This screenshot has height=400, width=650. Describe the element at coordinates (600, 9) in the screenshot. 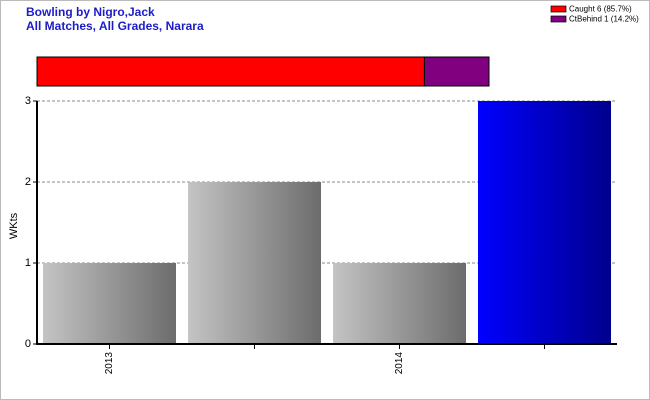

I see `legend-label: Caught 6 (85.7%)` at that location.